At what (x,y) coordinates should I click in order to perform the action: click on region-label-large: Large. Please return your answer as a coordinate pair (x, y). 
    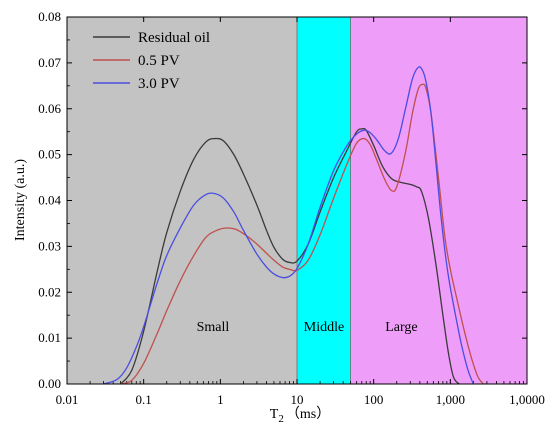
    Looking at the image, I should click on (401, 327).